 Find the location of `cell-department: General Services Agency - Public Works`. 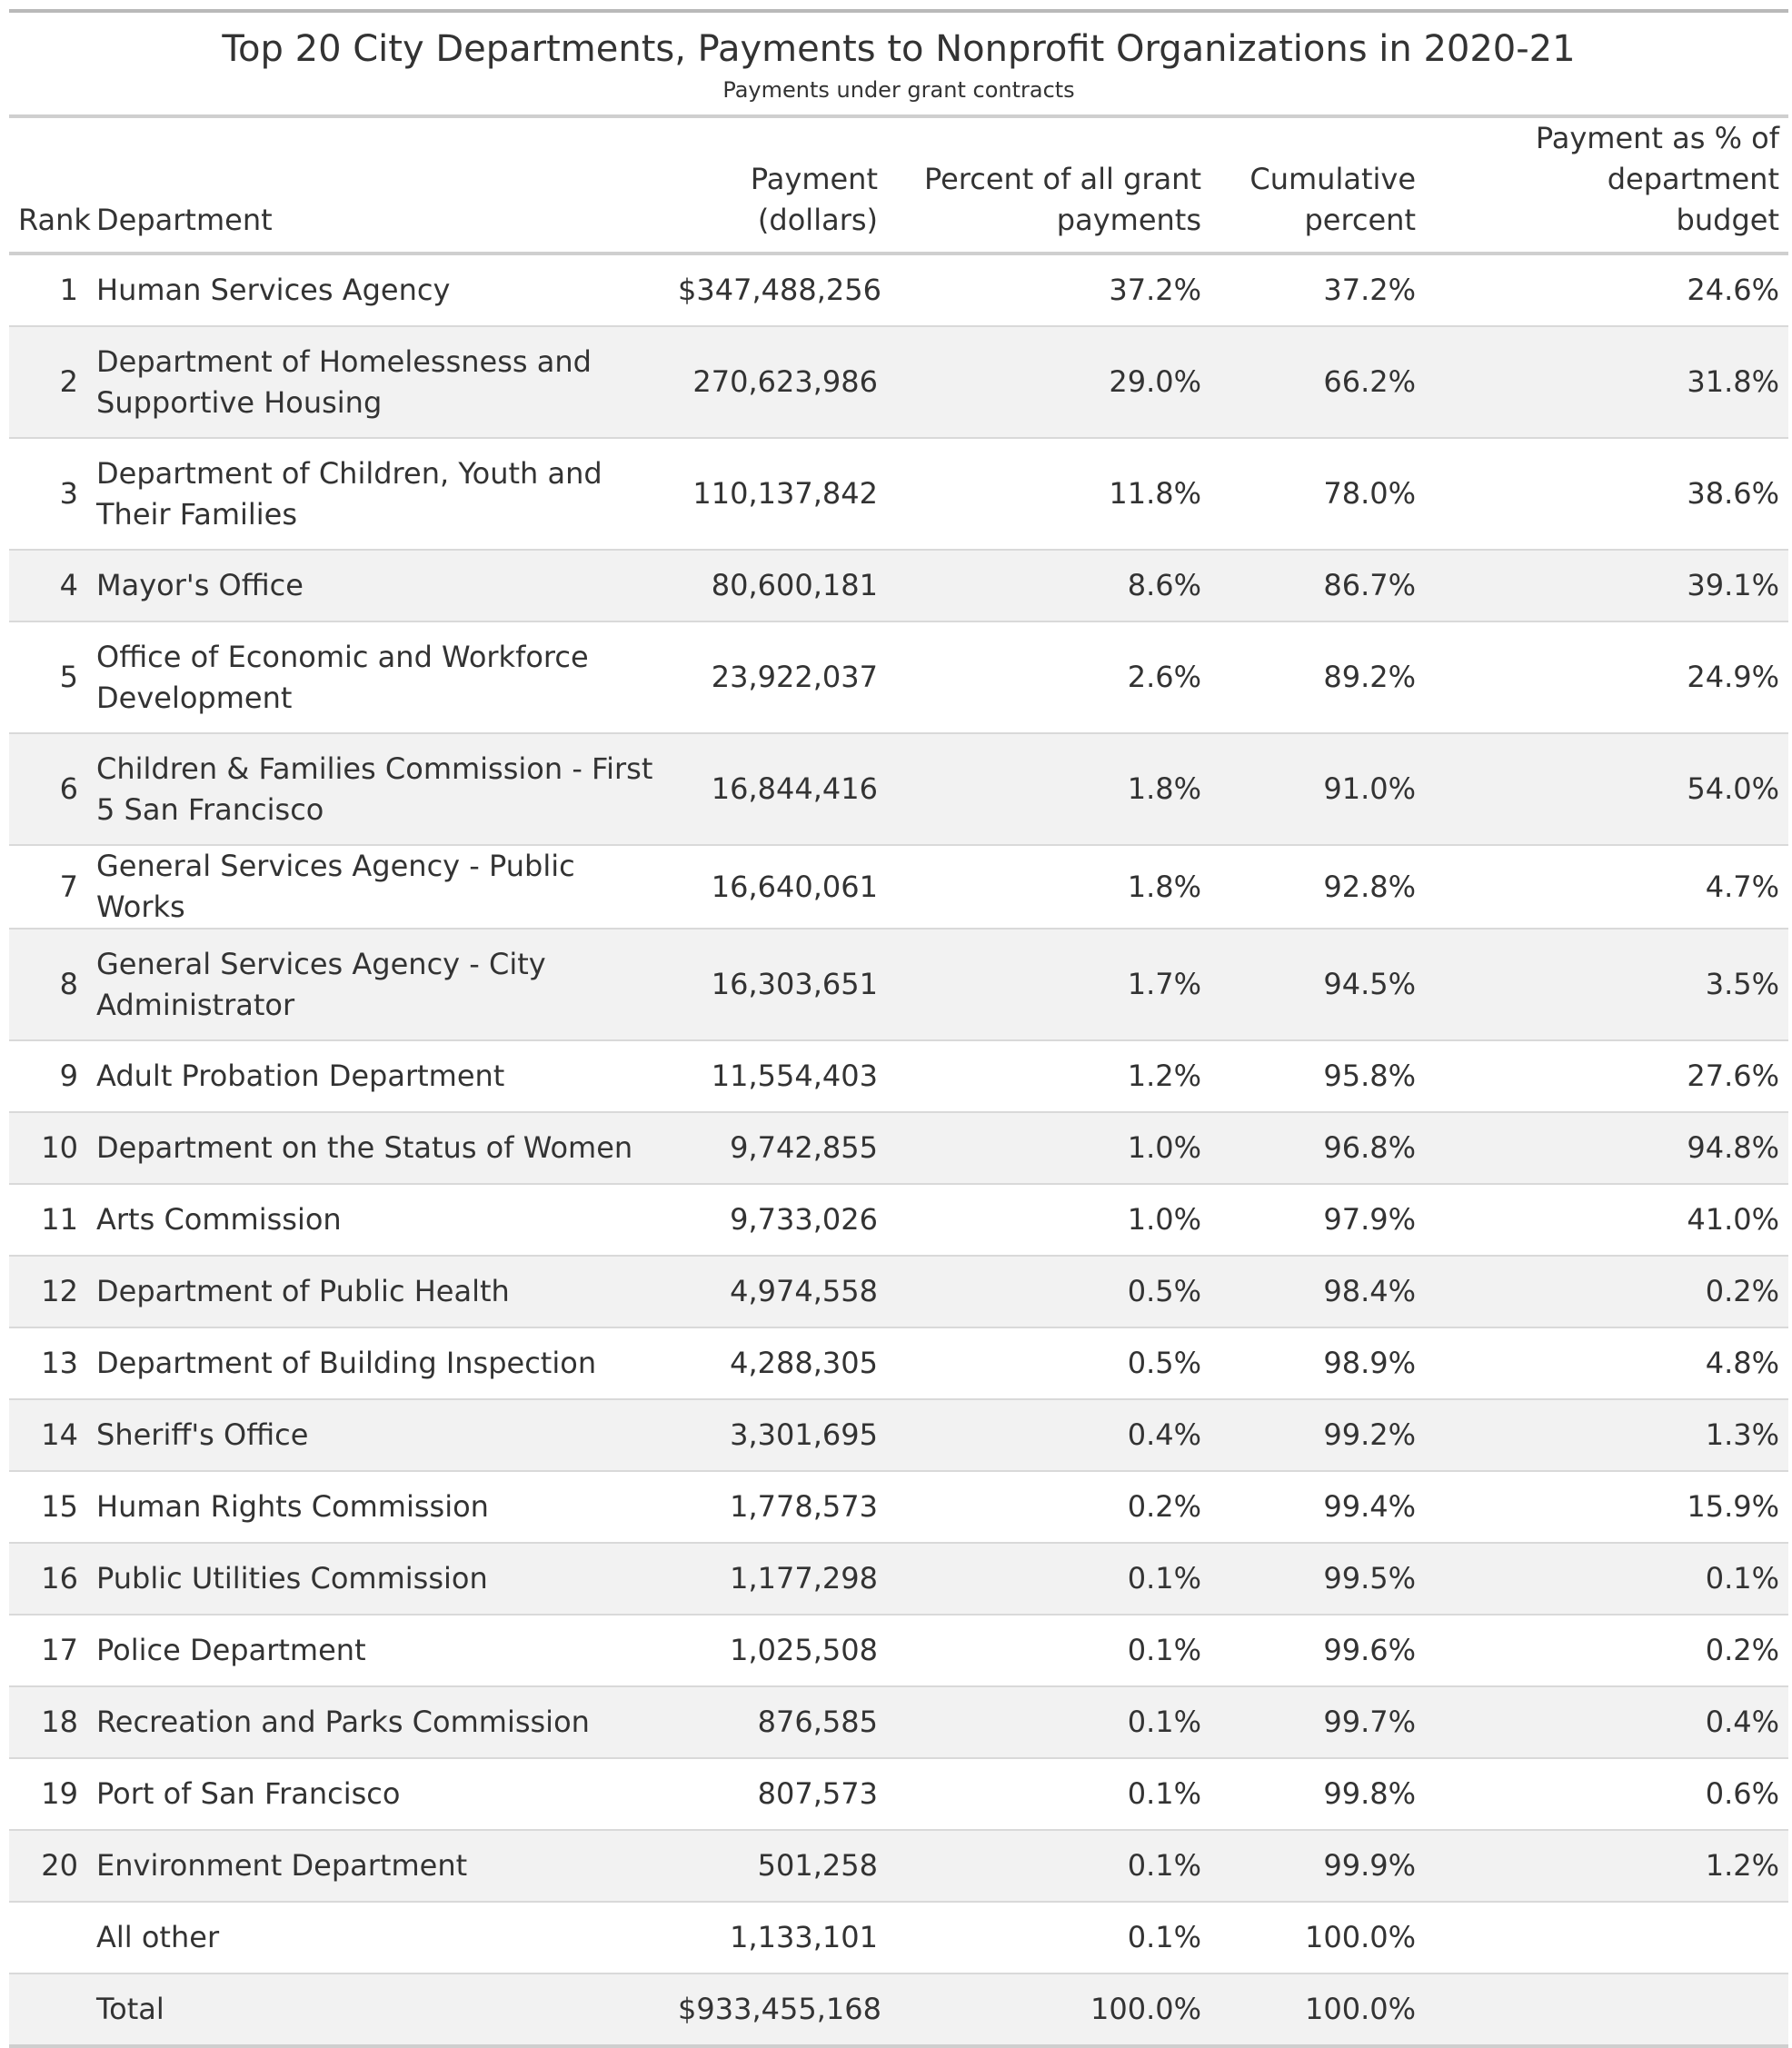

cell-department: General Services Agency - Public Works is located at coordinates (377, 886).